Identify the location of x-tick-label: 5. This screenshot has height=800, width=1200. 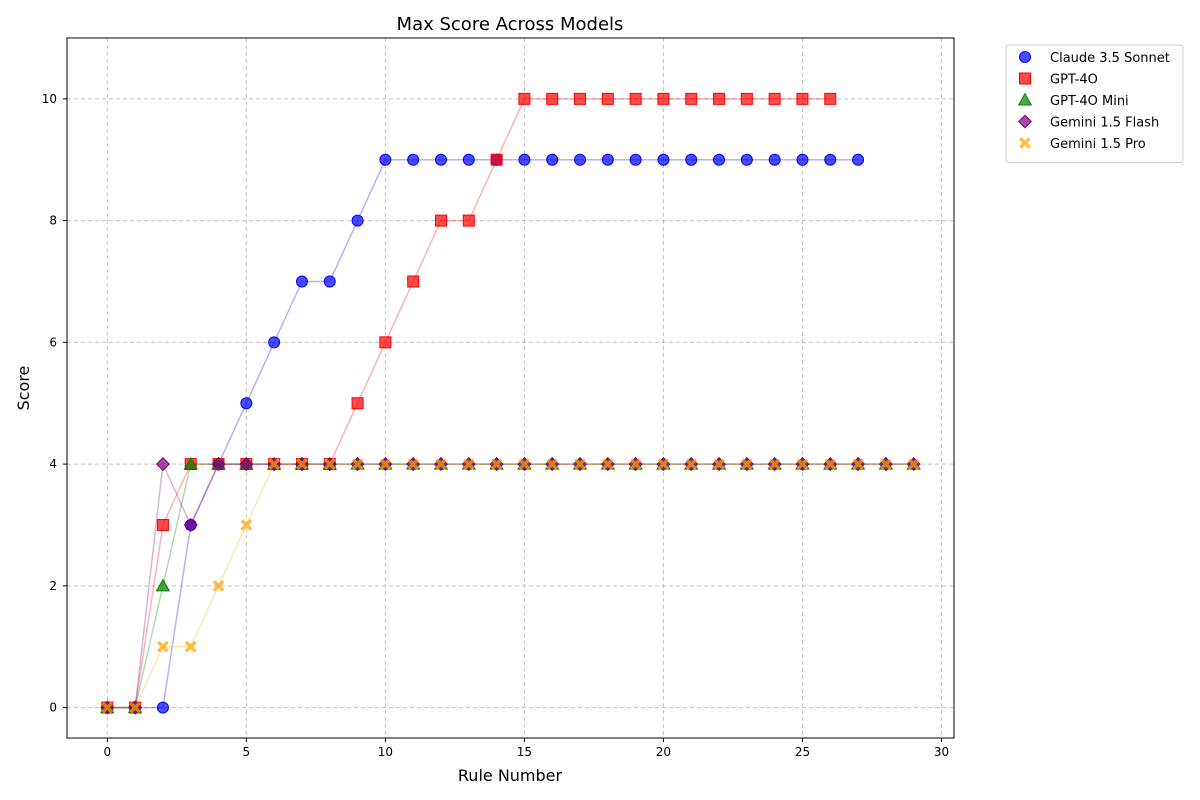
(247, 752).